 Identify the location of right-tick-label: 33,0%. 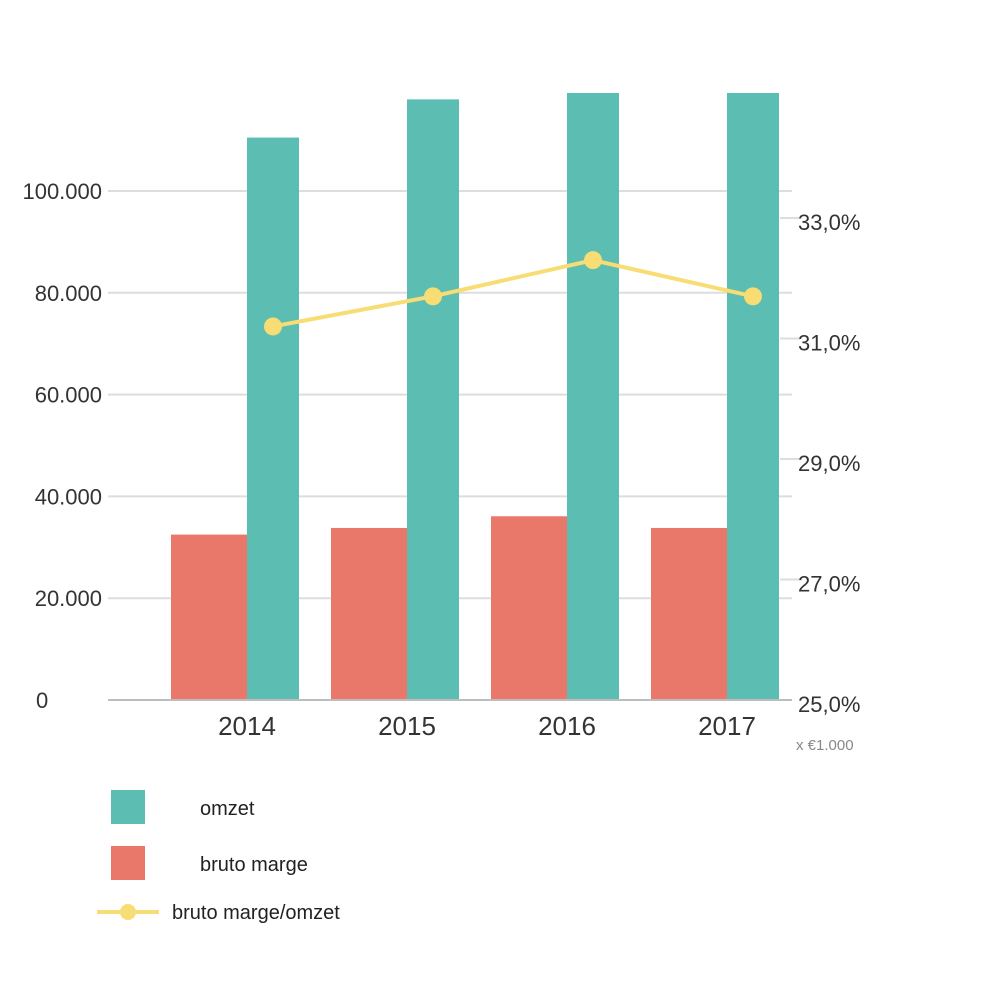
(829, 222).